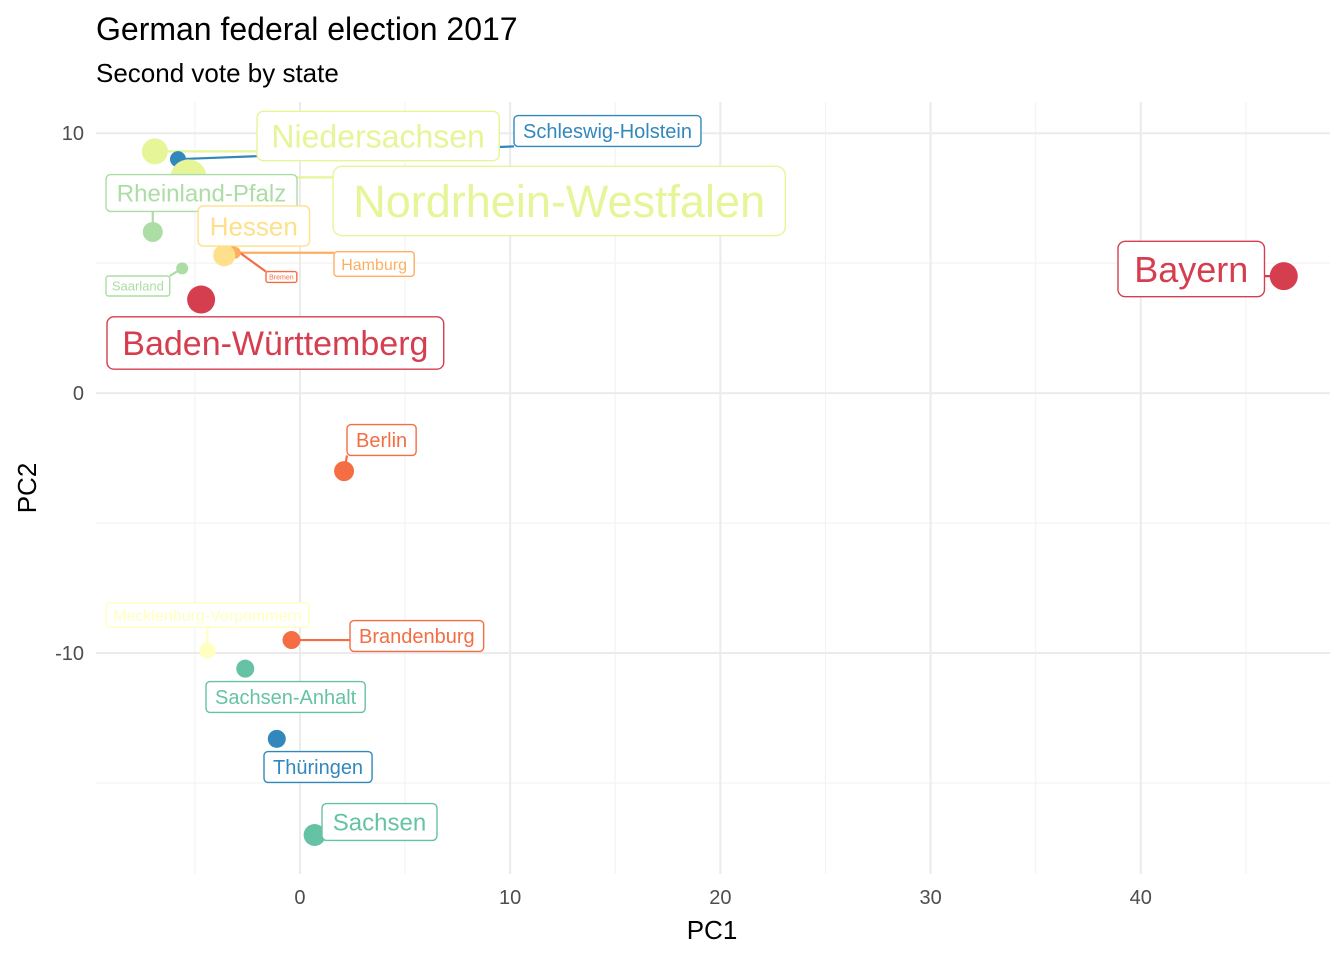 The height and width of the screenshot is (960, 1344). I want to click on point-label-text: Bremen, so click(281, 278).